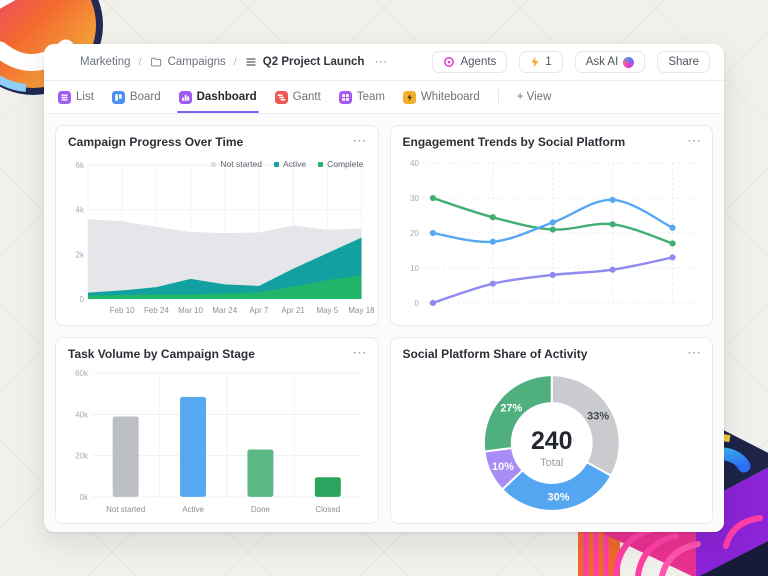  I want to click on svg-text: Not started, so click(125, 509).